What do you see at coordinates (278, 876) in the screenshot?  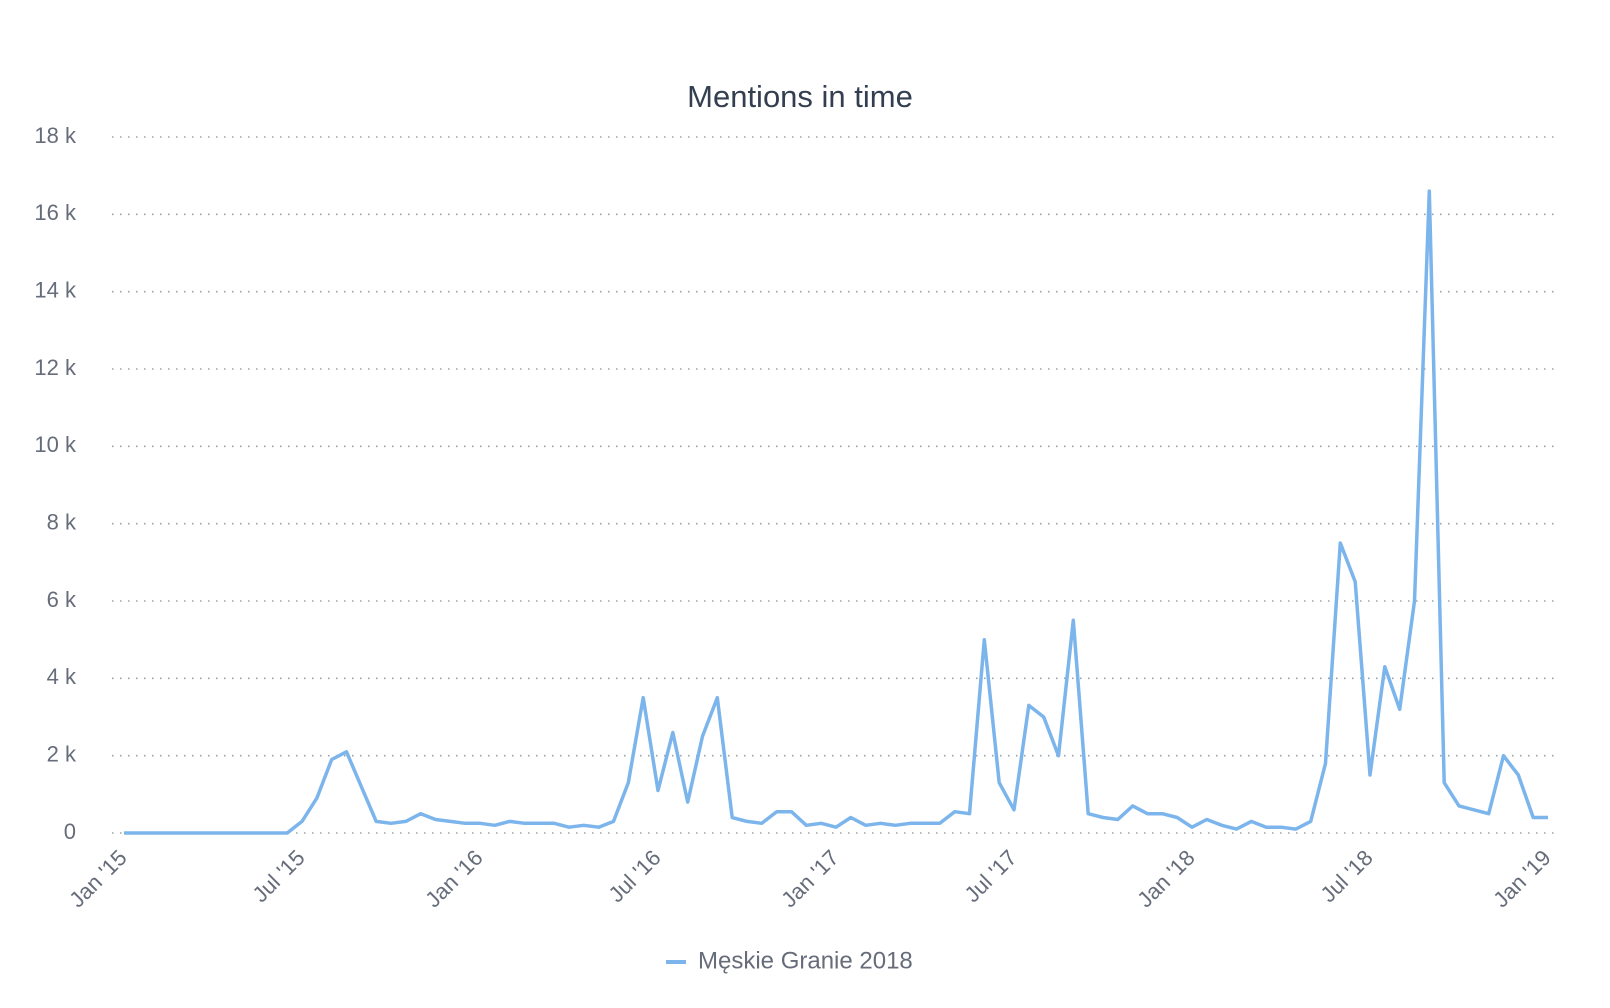 I see `x-tick-label: Jul '15` at bounding box center [278, 876].